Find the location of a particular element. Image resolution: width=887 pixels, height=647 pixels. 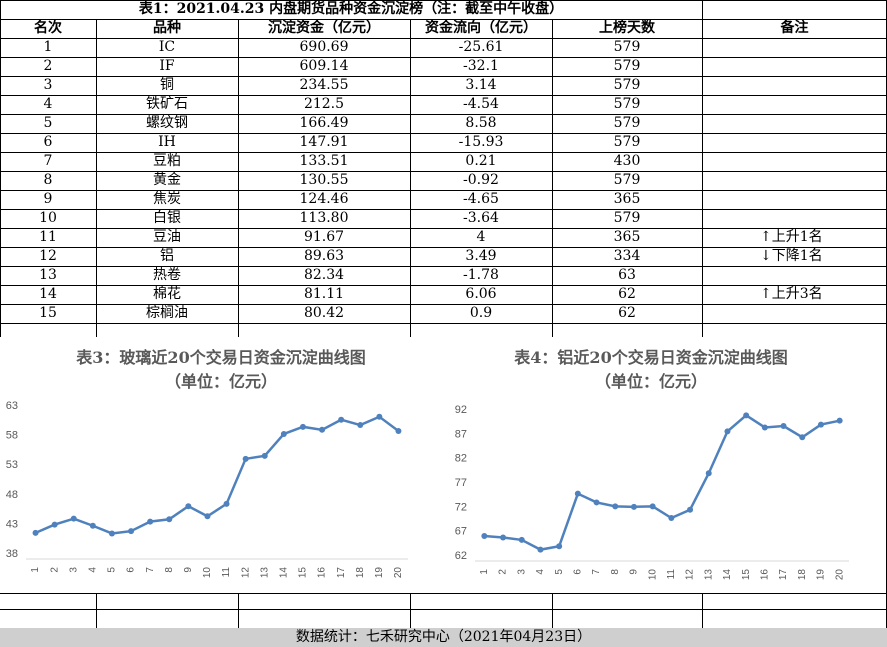

row-fund: 133.51 is located at coordinates (324, 161).